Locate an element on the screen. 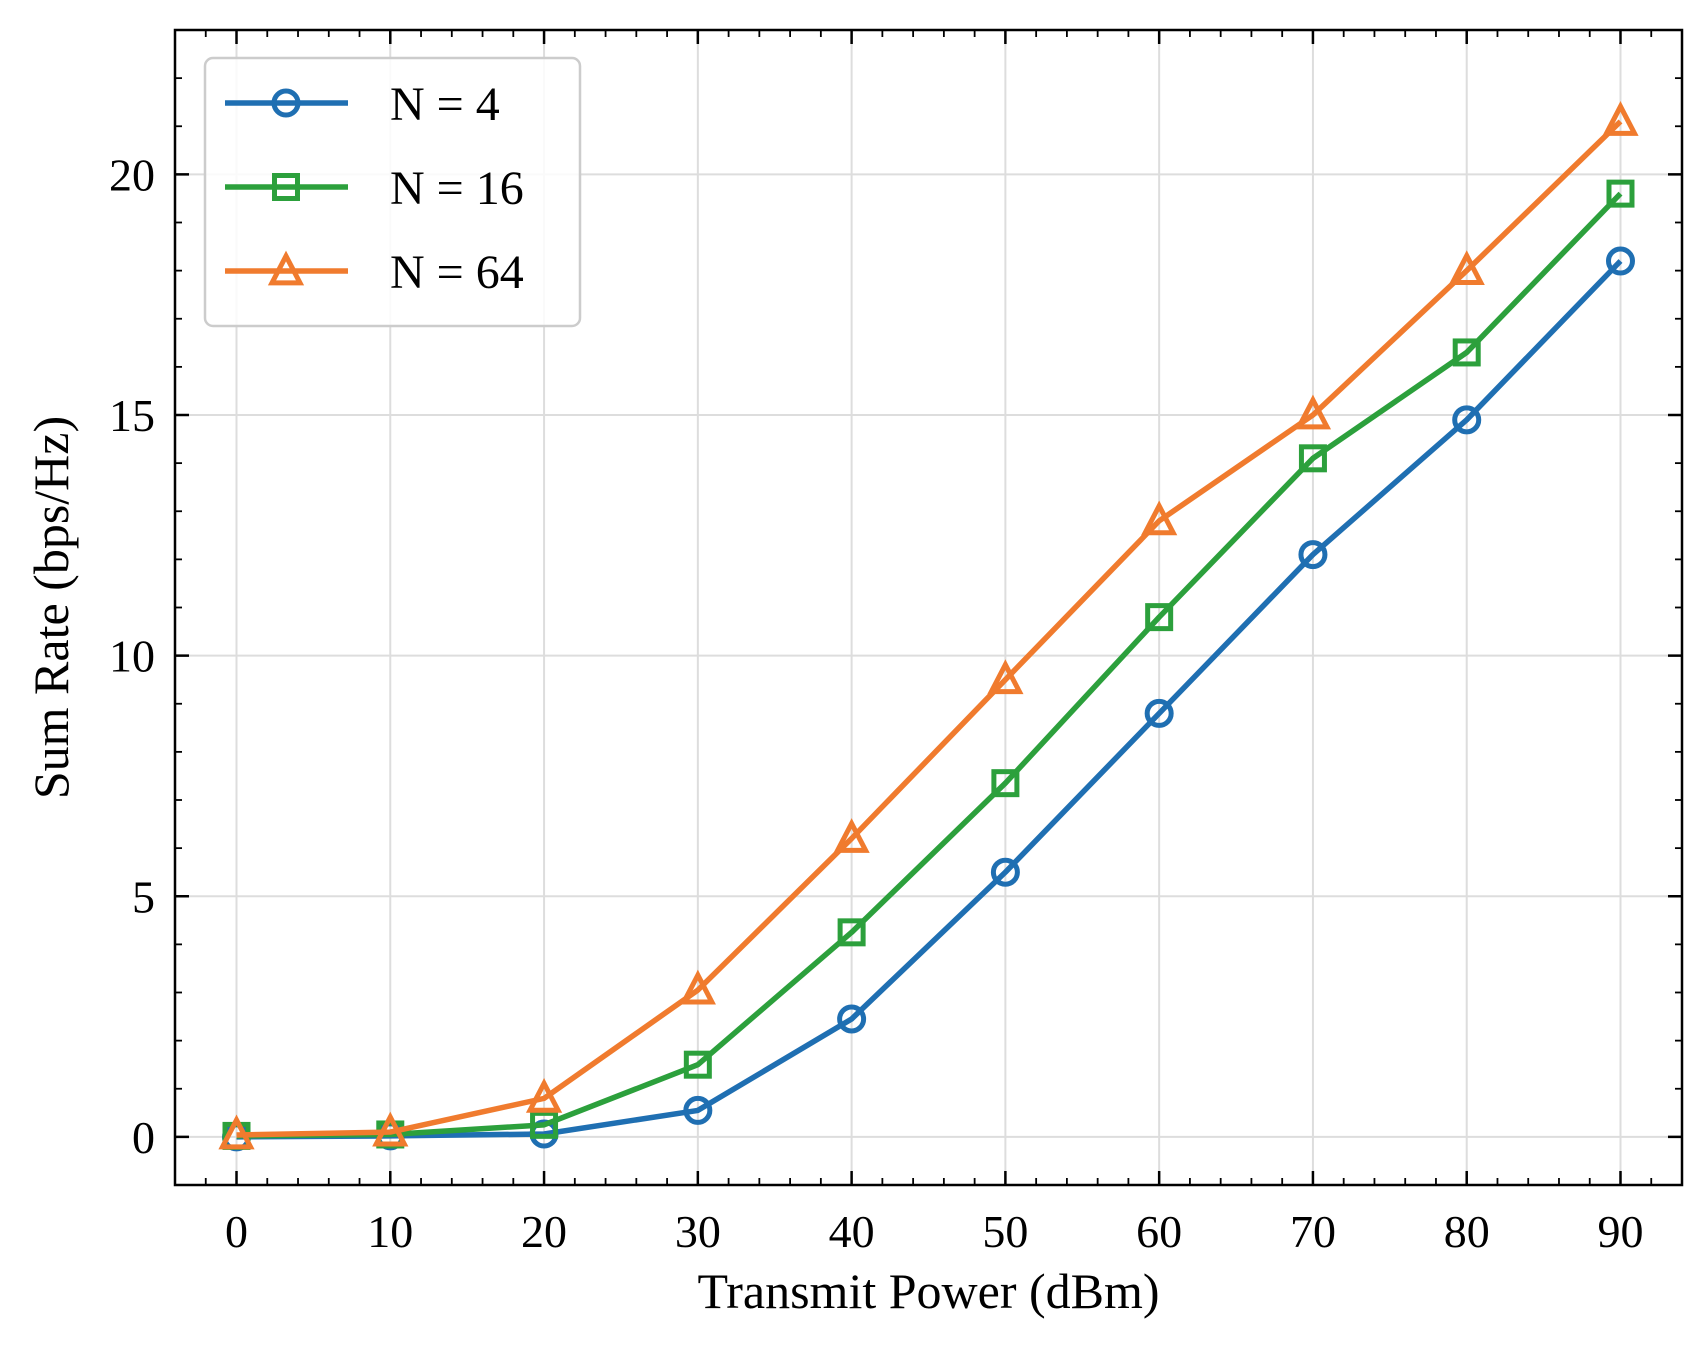 This screenshot has width=1704, height=1350. x-tick-label: 90 is located at coordinates (1620, 1231).